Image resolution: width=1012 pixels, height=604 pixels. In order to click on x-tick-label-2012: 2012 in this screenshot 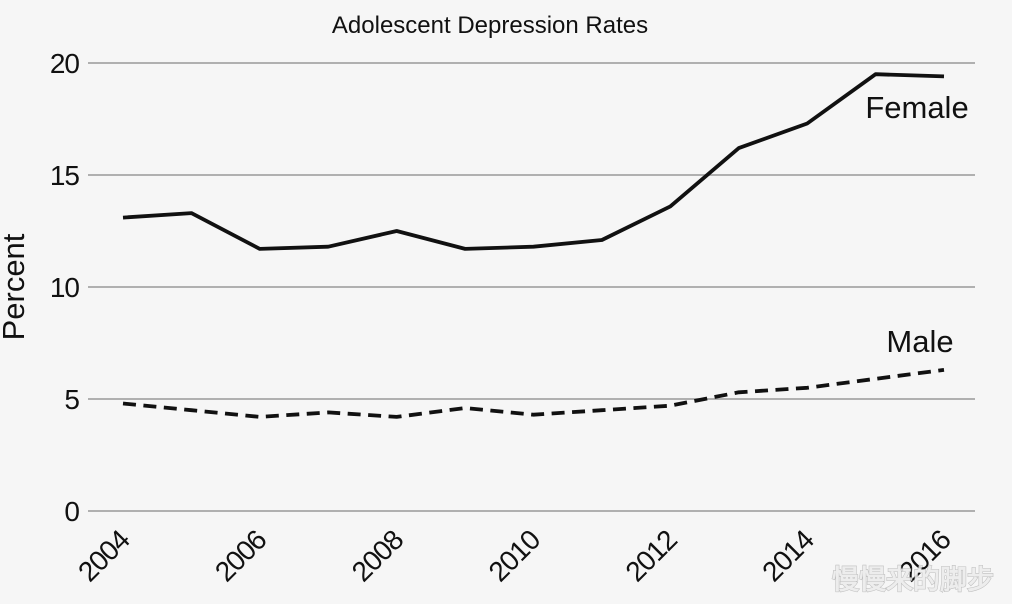, I will do `click(650, 555)`.